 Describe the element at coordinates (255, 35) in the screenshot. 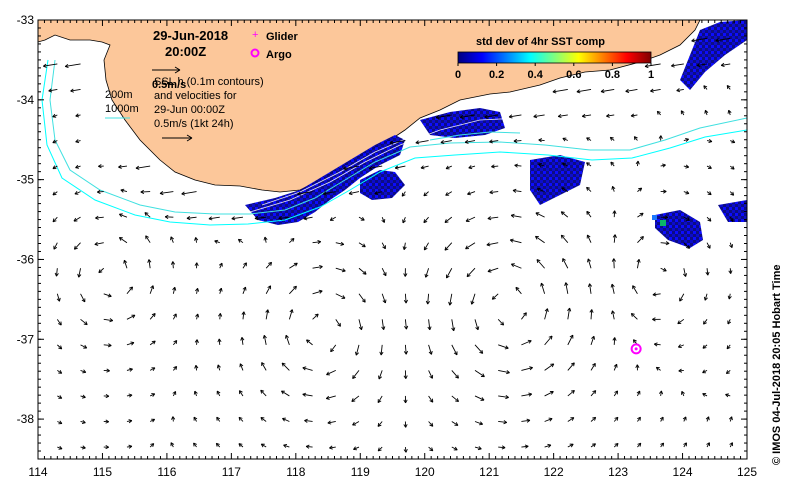

I see `glider-marker-icon: +` at that location.